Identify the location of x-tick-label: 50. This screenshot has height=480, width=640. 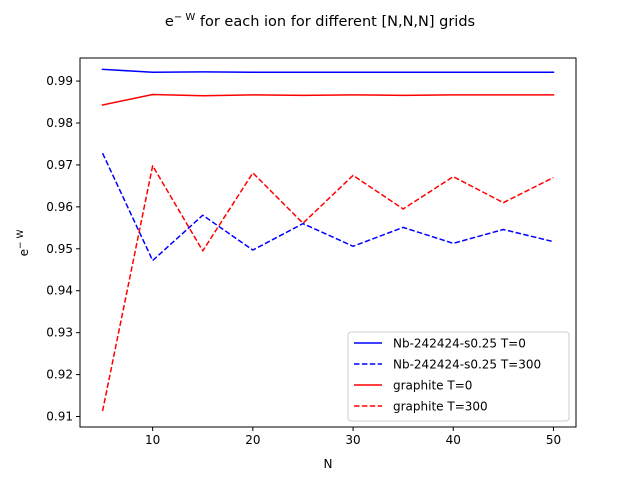
(553, 440).